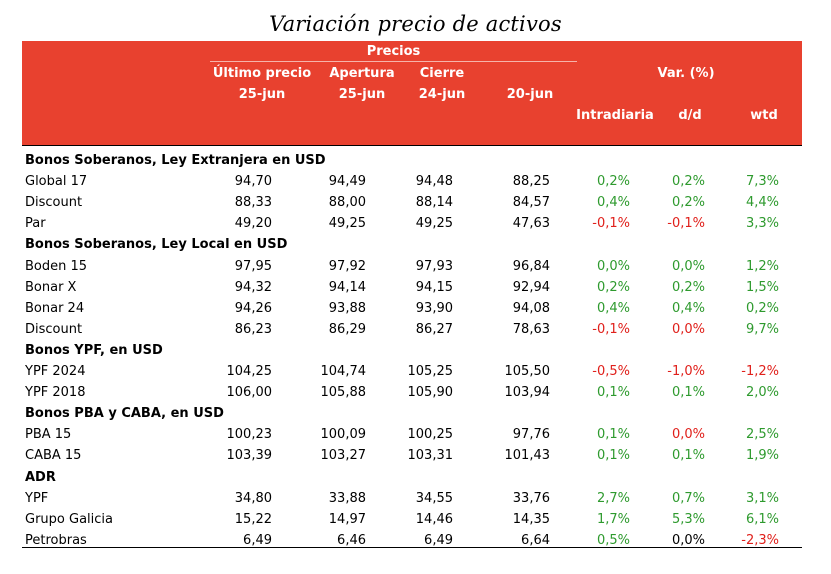 Image resolution: width=831 pixels, height=574 pixels. I want to click on price-cell: 14,97, so click(347, 519).